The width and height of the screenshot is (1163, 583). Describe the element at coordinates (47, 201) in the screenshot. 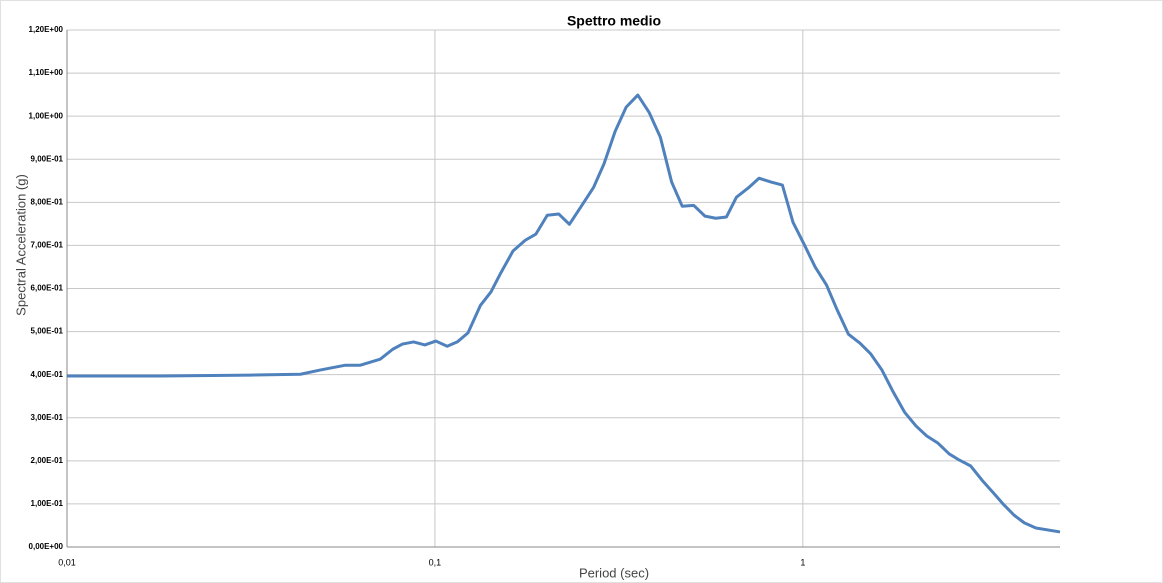

I see `y-tick-label: 8,00E-01` at that location.